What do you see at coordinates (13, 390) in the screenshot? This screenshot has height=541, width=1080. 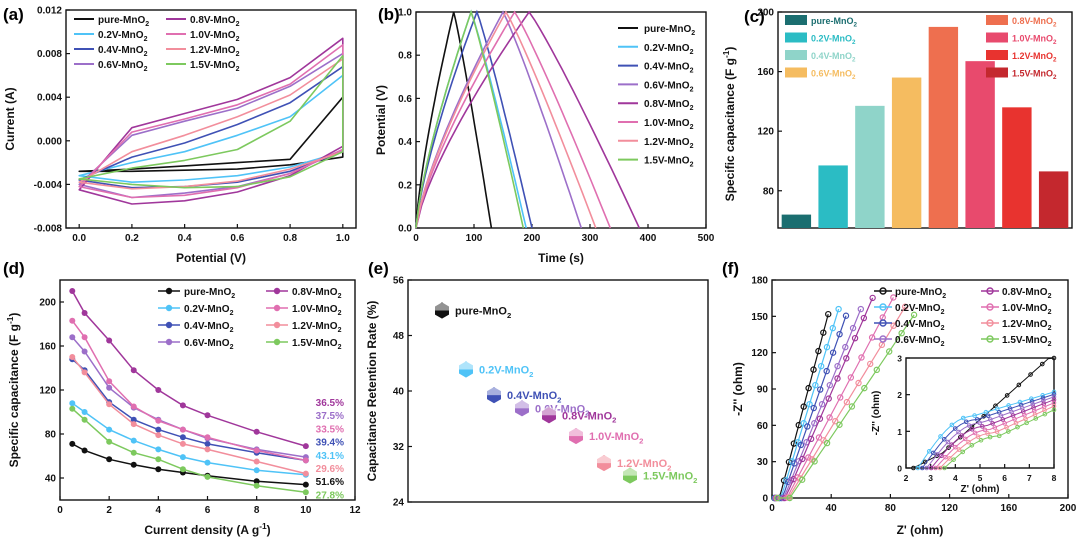 I see `y-axis-label: Specific capacitance (F g-1)` at bounding box center [13, 390].